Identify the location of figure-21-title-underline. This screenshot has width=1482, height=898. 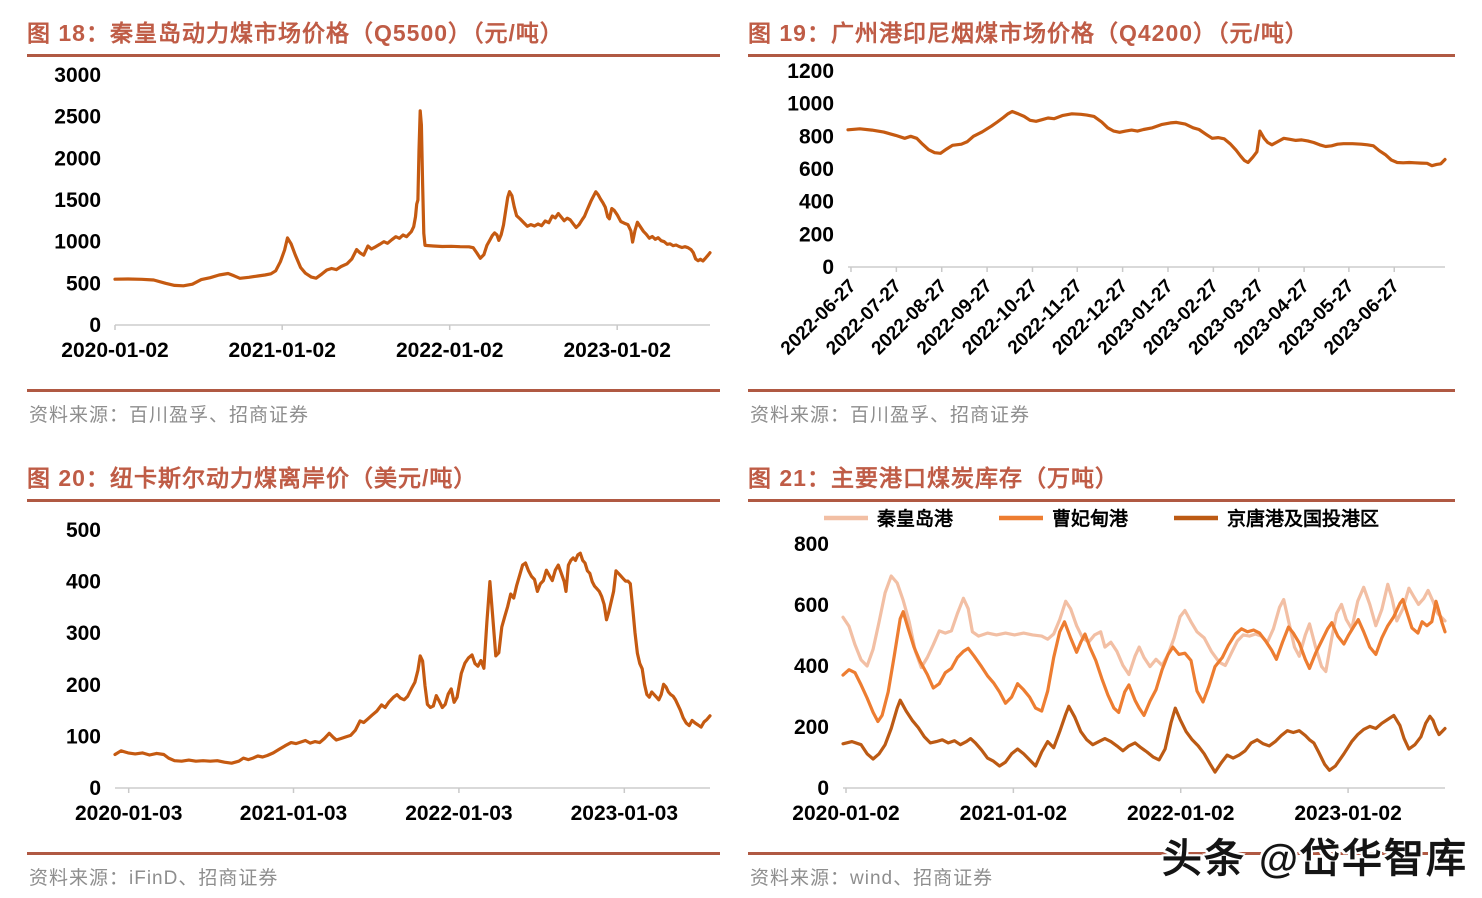
(1101, 500).